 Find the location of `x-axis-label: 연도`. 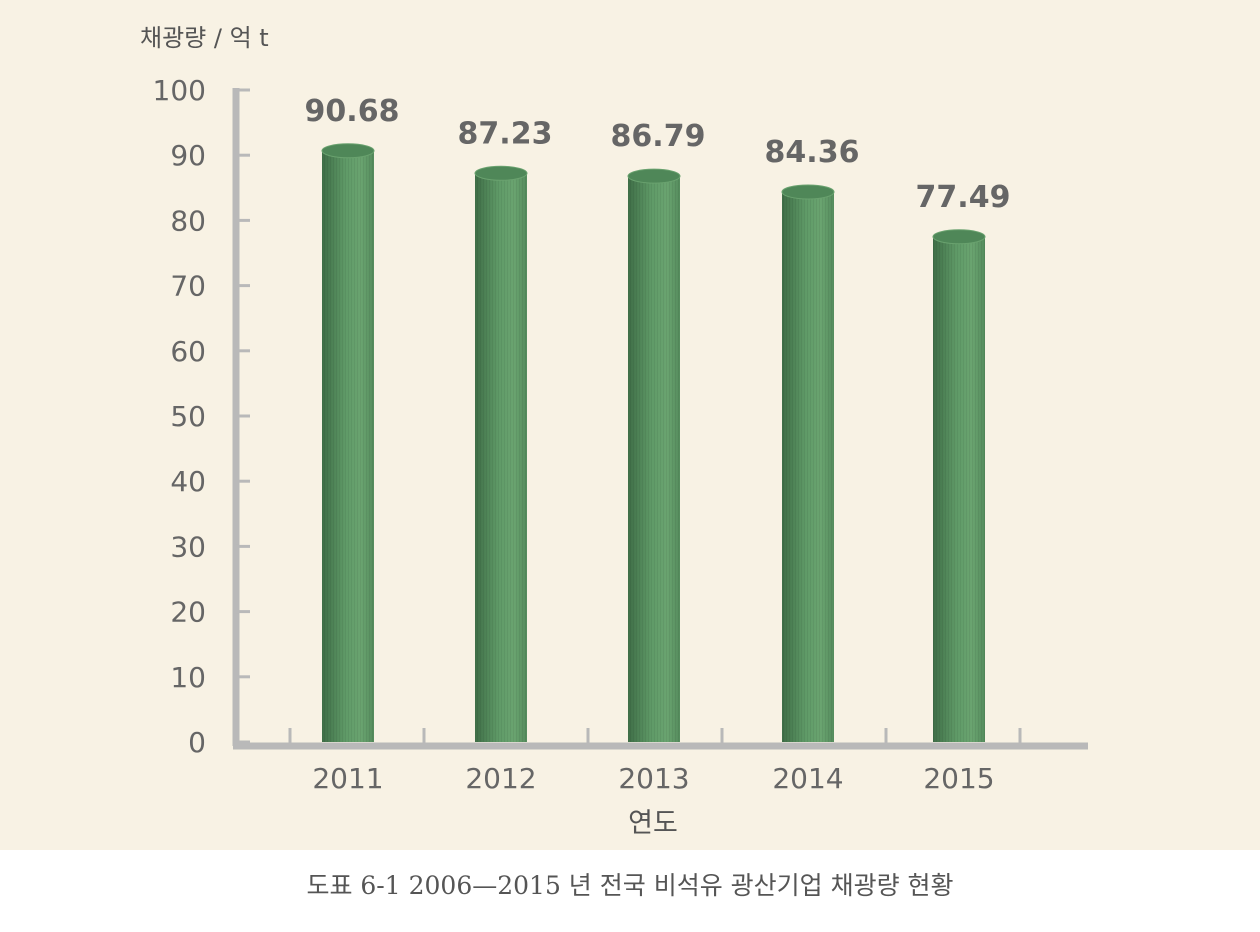

x-axis-label: 연도 is located at coordinates (653, 823).